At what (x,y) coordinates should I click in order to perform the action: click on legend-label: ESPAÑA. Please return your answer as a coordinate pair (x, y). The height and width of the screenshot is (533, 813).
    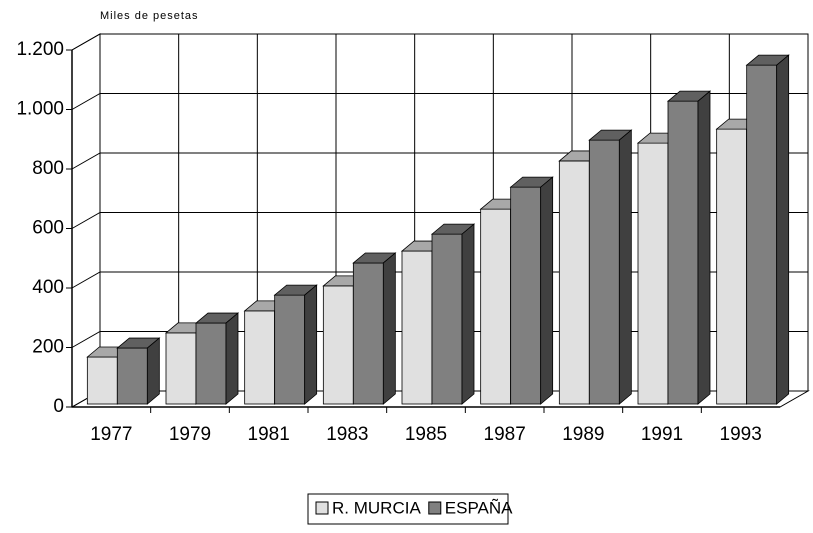
    Looking at the image, I should click on (479, 507).